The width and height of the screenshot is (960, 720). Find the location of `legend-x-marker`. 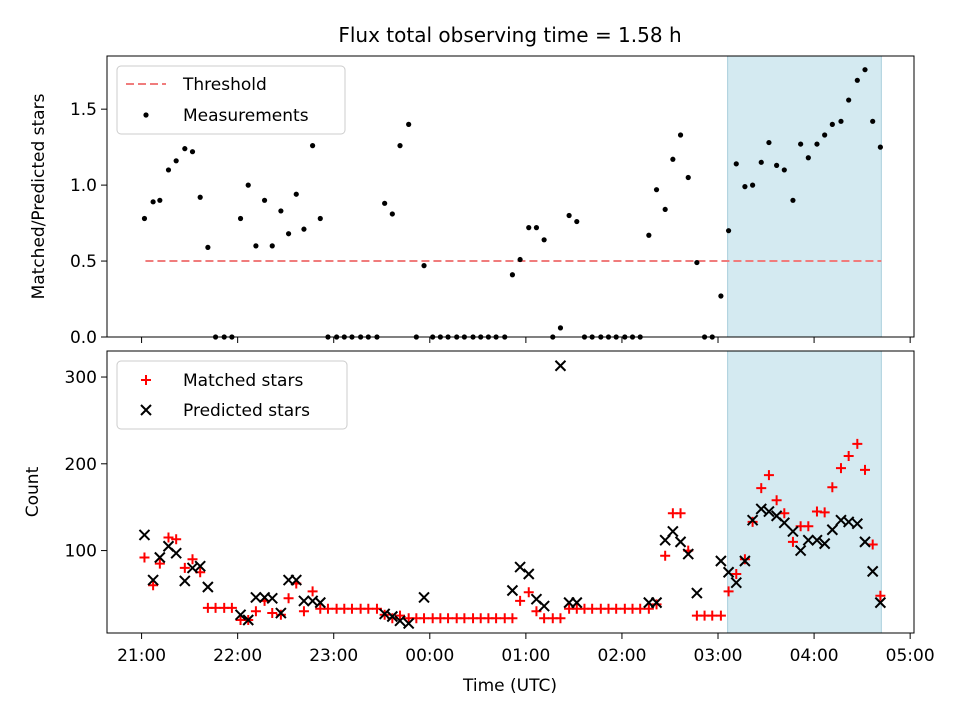

legend-x-marker is located at coordinates (146, 410).